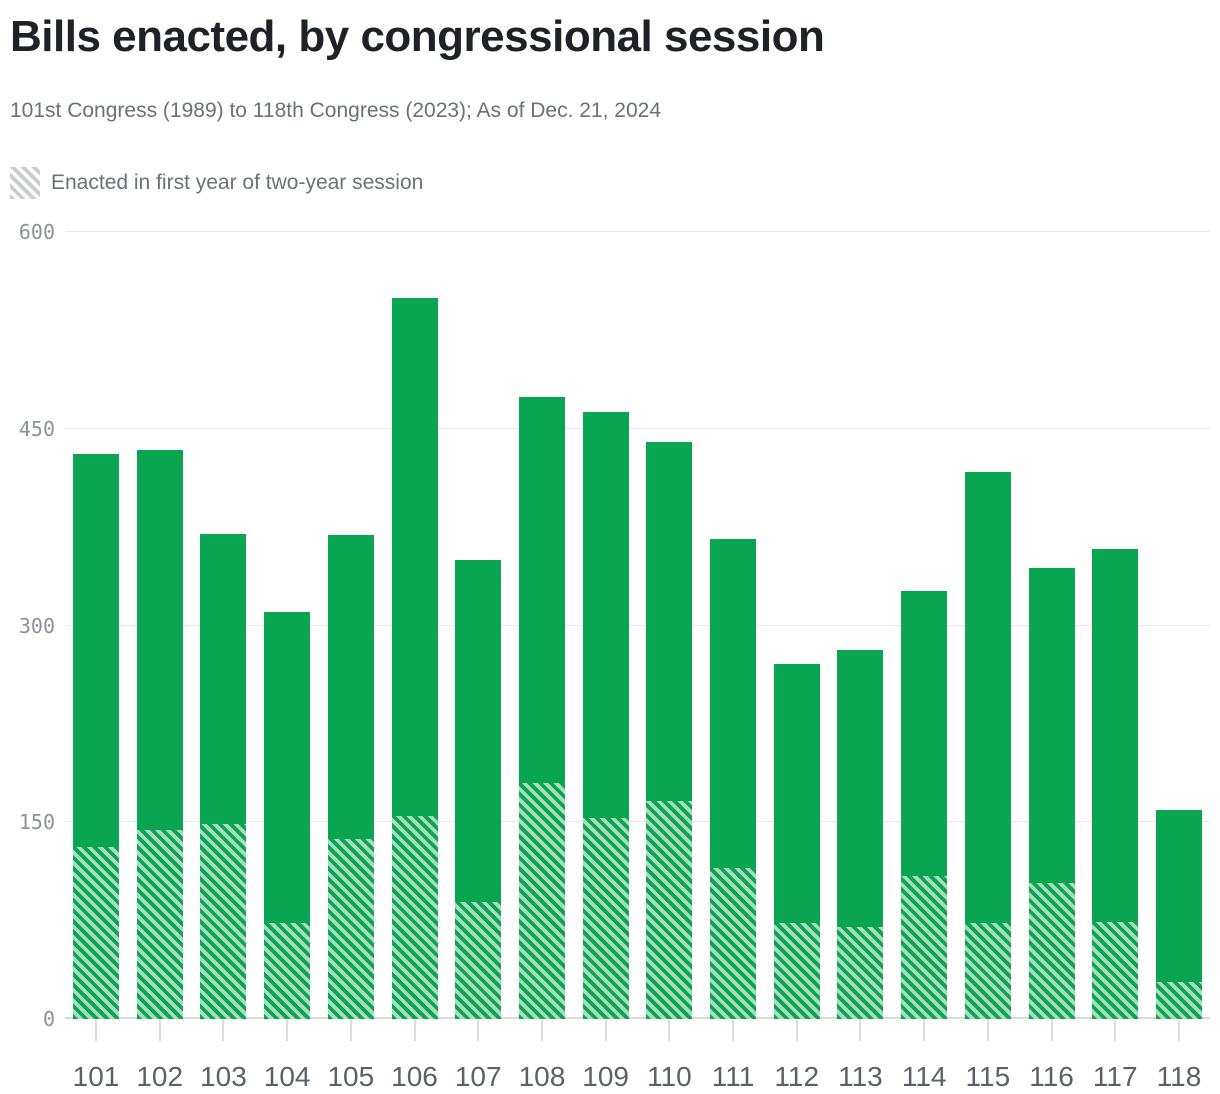 This screenshot has height=1094, width=1220. Describe the element at coordinates (1051, 1076) in the screenshot. I see `x-axis-label-116: 116` at that location.